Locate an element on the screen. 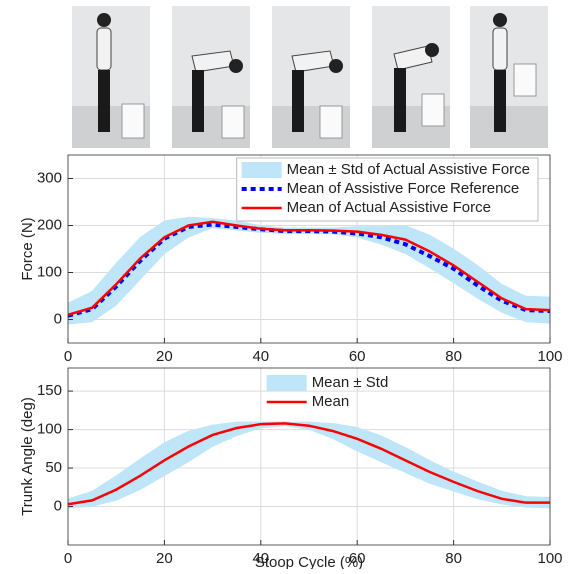 The width and height of the screenshot is (569, 574). legend-label: Mean of Actual Assistive Force is located at coordinates (389, 207).